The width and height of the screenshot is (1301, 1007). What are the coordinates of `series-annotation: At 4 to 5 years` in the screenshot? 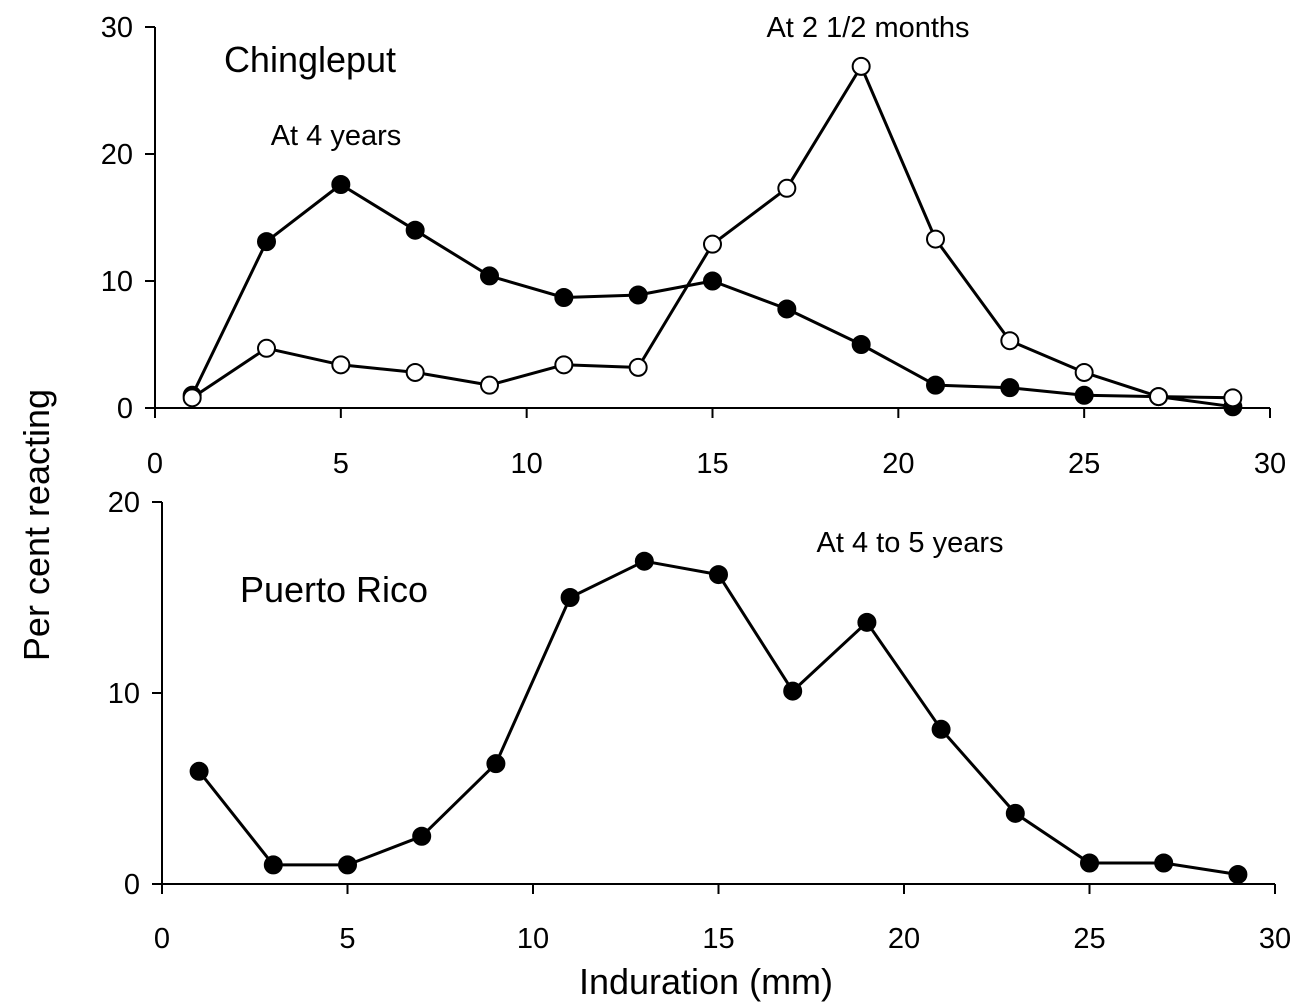 It's located at (910, 543).